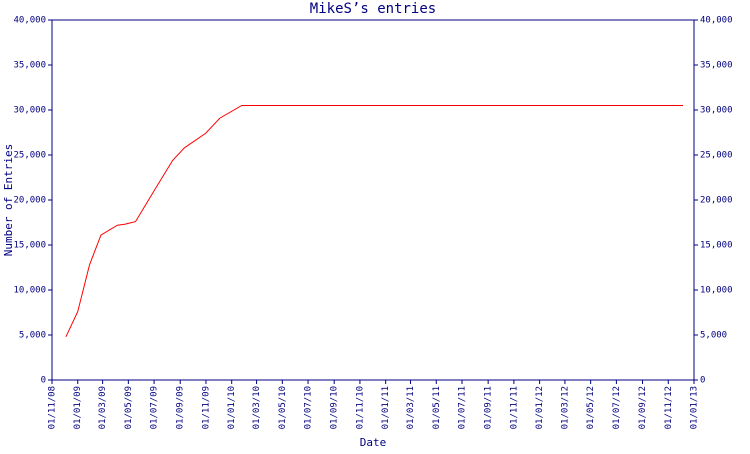 The width and height of the screenshot is (750, 454). What do you see at coordinates (32, 336) in the screenshot?
I see `y-tick-label: 5,000` at bounding box center [32, 336].